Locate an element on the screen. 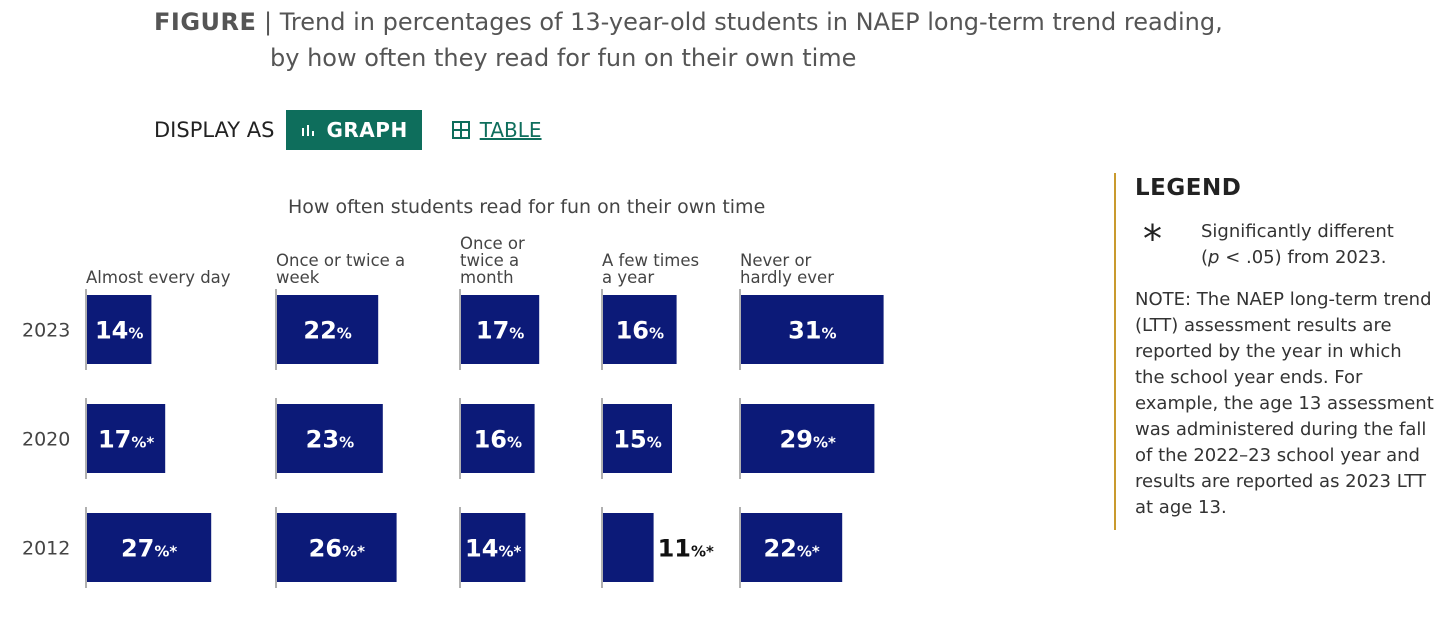 Image resolution: width=1456 pixels, height=618 pixels. figure-label: FIGURE is located at coordinates (205, 22).